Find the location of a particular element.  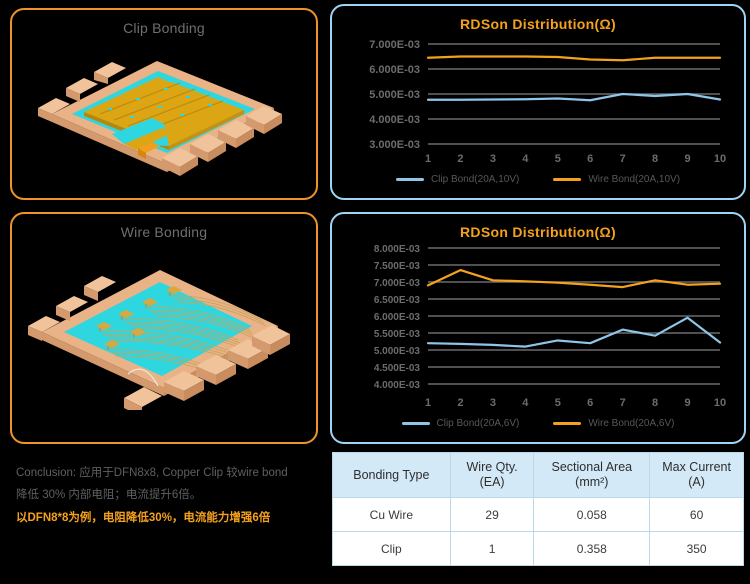

legend-label-clip: Clip Bond(20A,6V) is located at coordinates (478, 423).